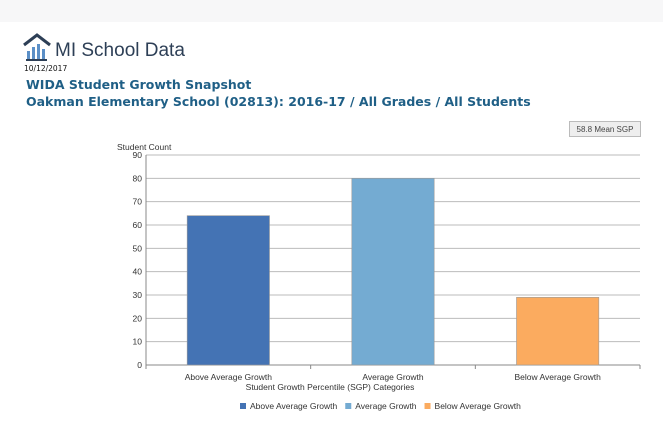  I want to click on legend-label: Above Average Growth, so click(294, 406).